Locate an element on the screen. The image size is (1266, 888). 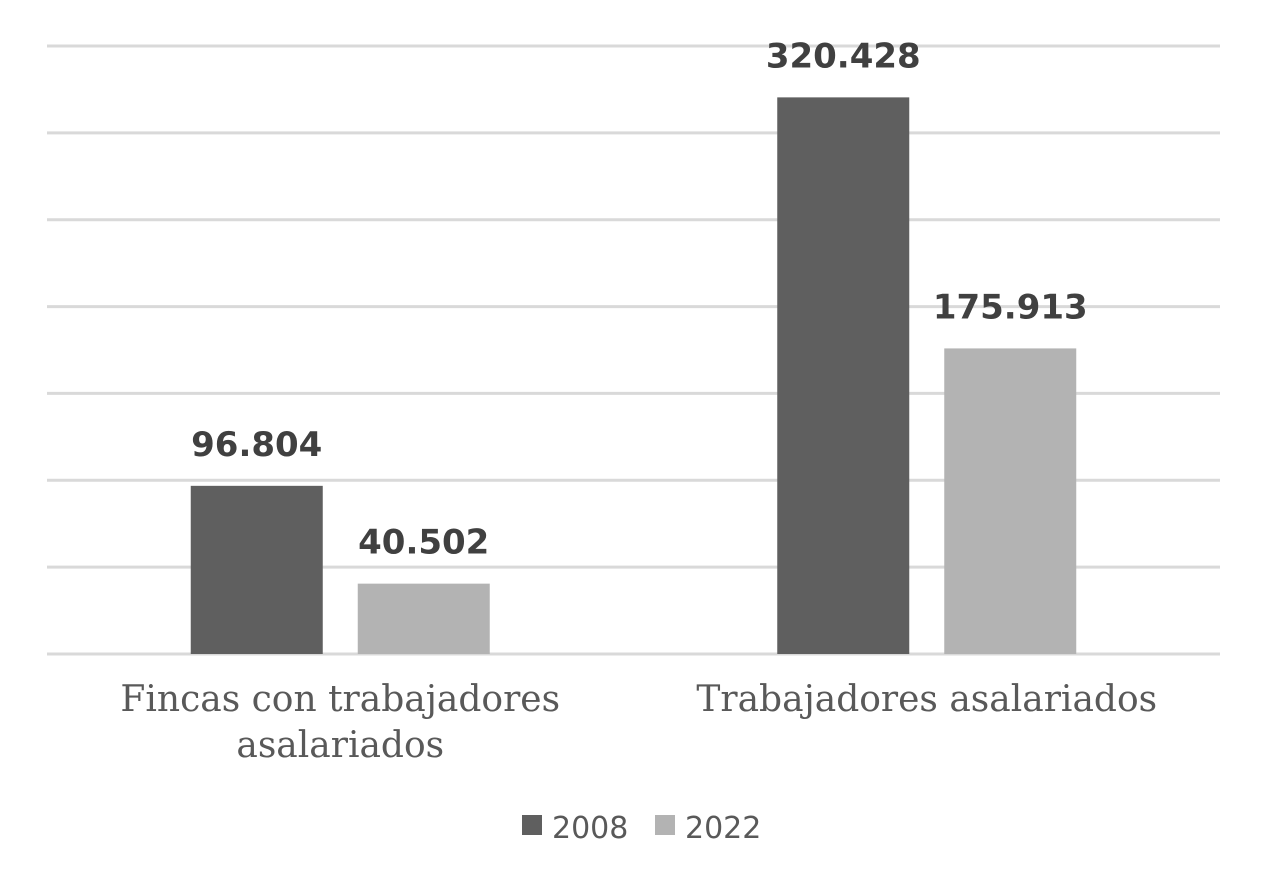
category-label-0: asalariados is located at coordinates (340, 745).